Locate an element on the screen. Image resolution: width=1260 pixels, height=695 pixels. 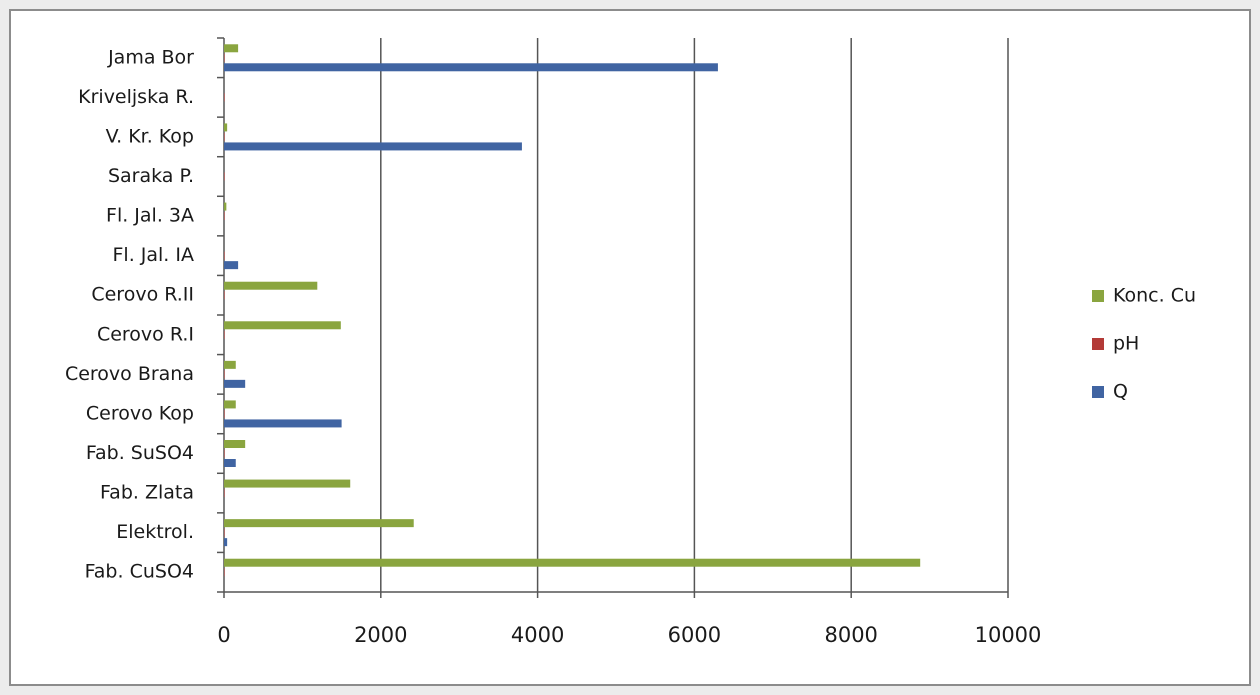
y-tick-label: Cerovo Brana is located at coordinates (129, 374).